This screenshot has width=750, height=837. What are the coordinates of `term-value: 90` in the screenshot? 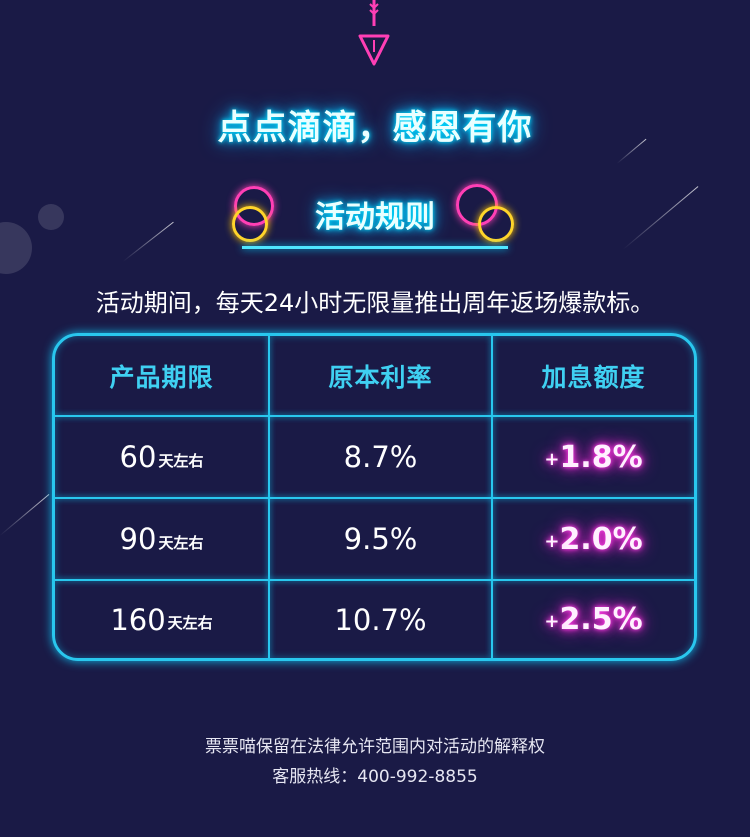 It's located at (138, 539).